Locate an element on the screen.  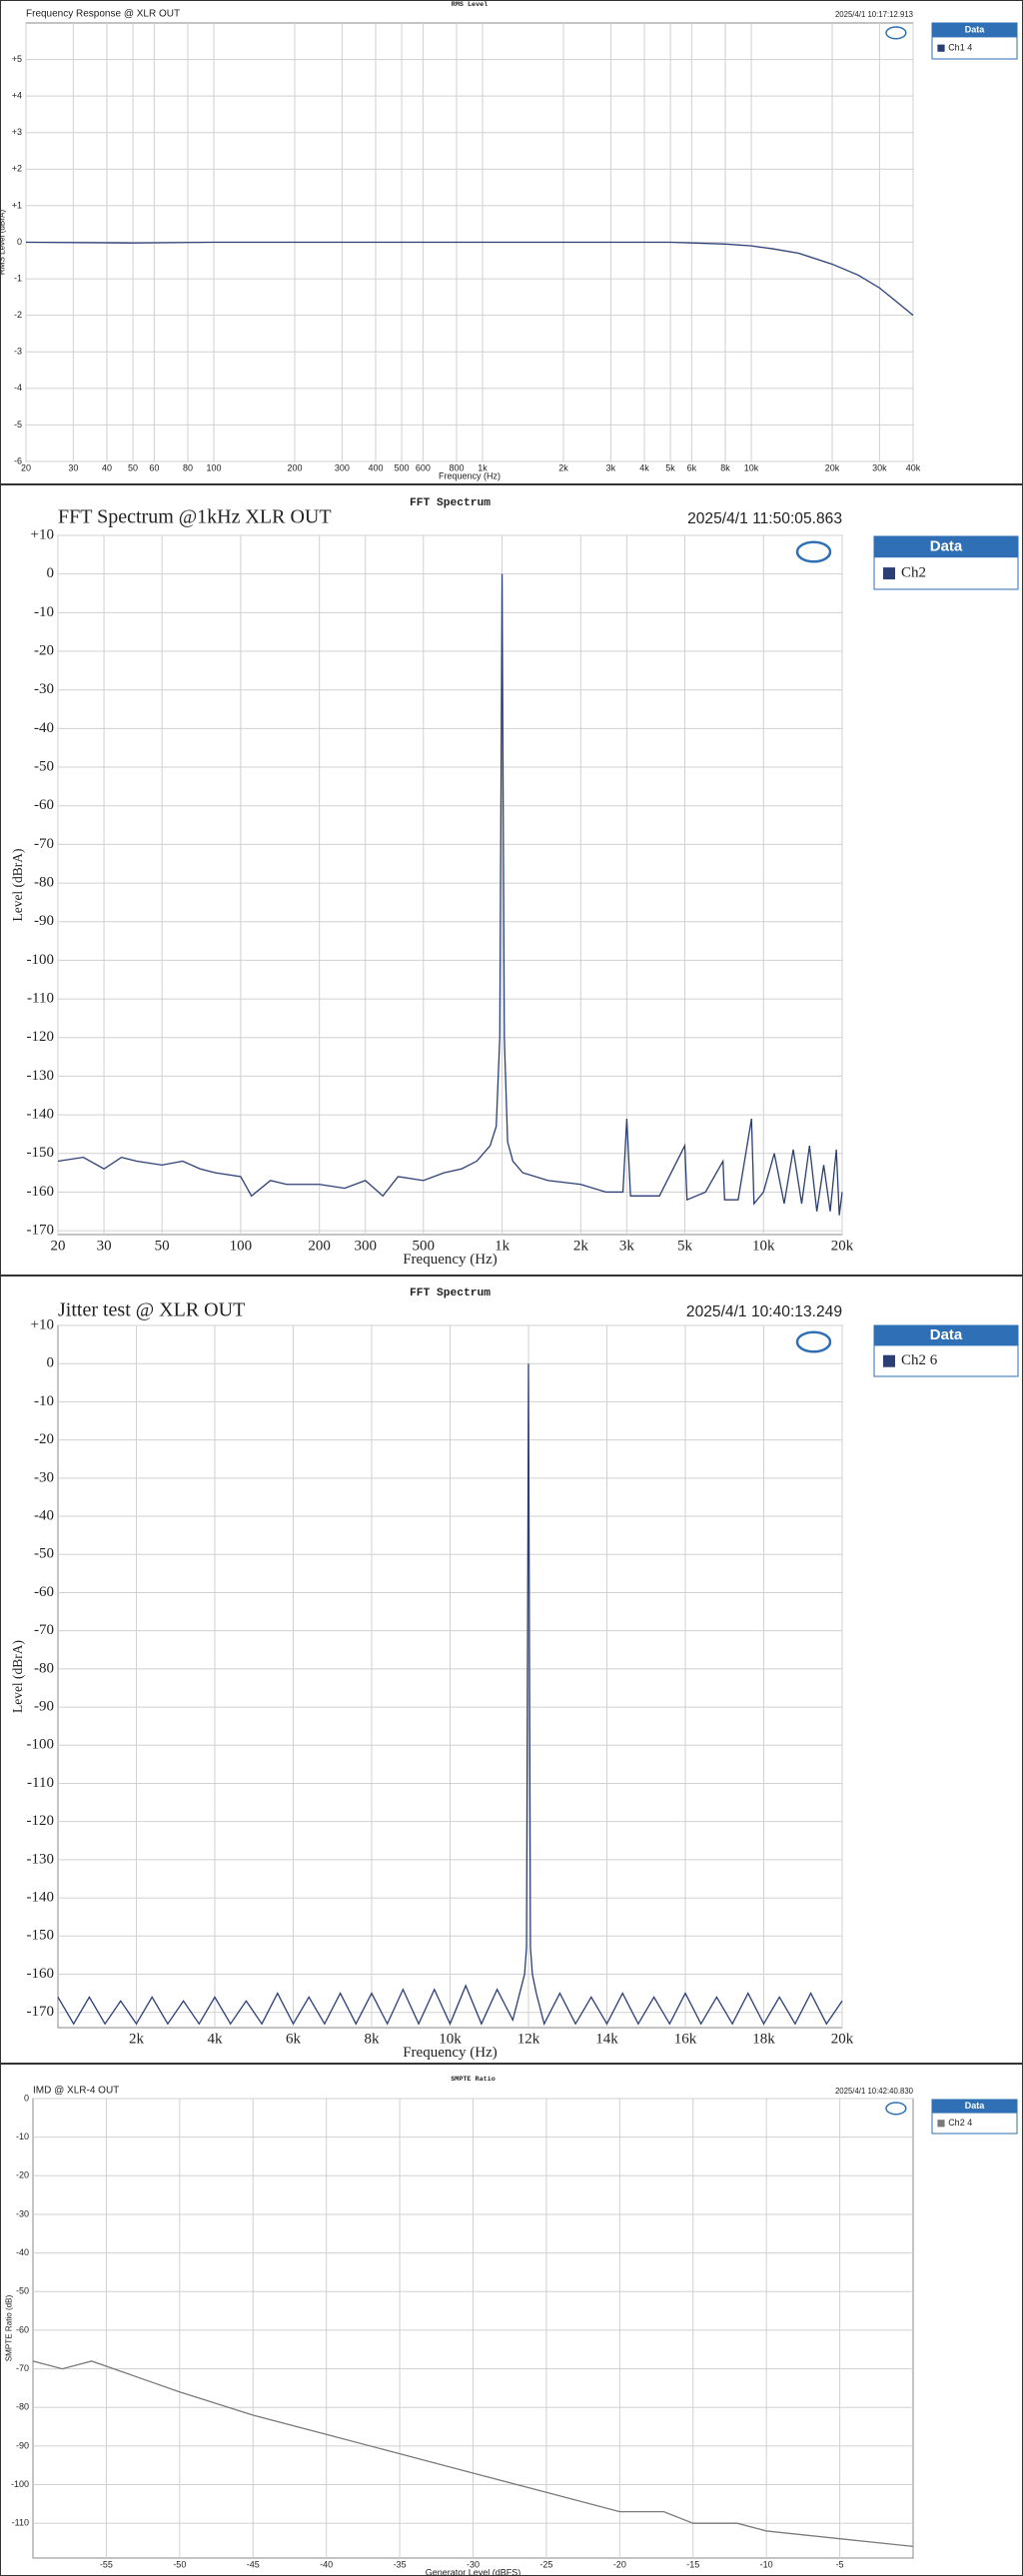
x-tick-label: 300 is located at coordinates (342, 468).